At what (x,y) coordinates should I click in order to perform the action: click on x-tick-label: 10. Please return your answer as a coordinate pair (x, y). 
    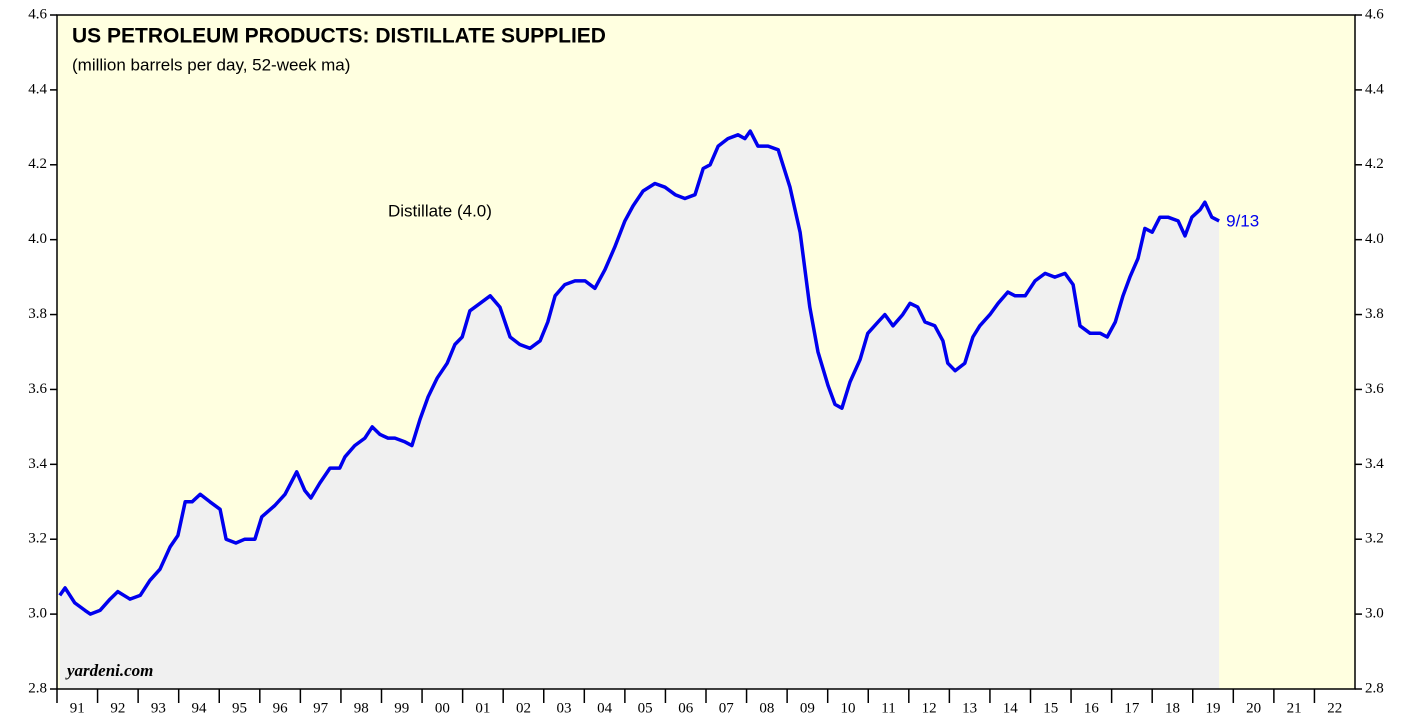
    Looking at the image, I should click on (847, 708).